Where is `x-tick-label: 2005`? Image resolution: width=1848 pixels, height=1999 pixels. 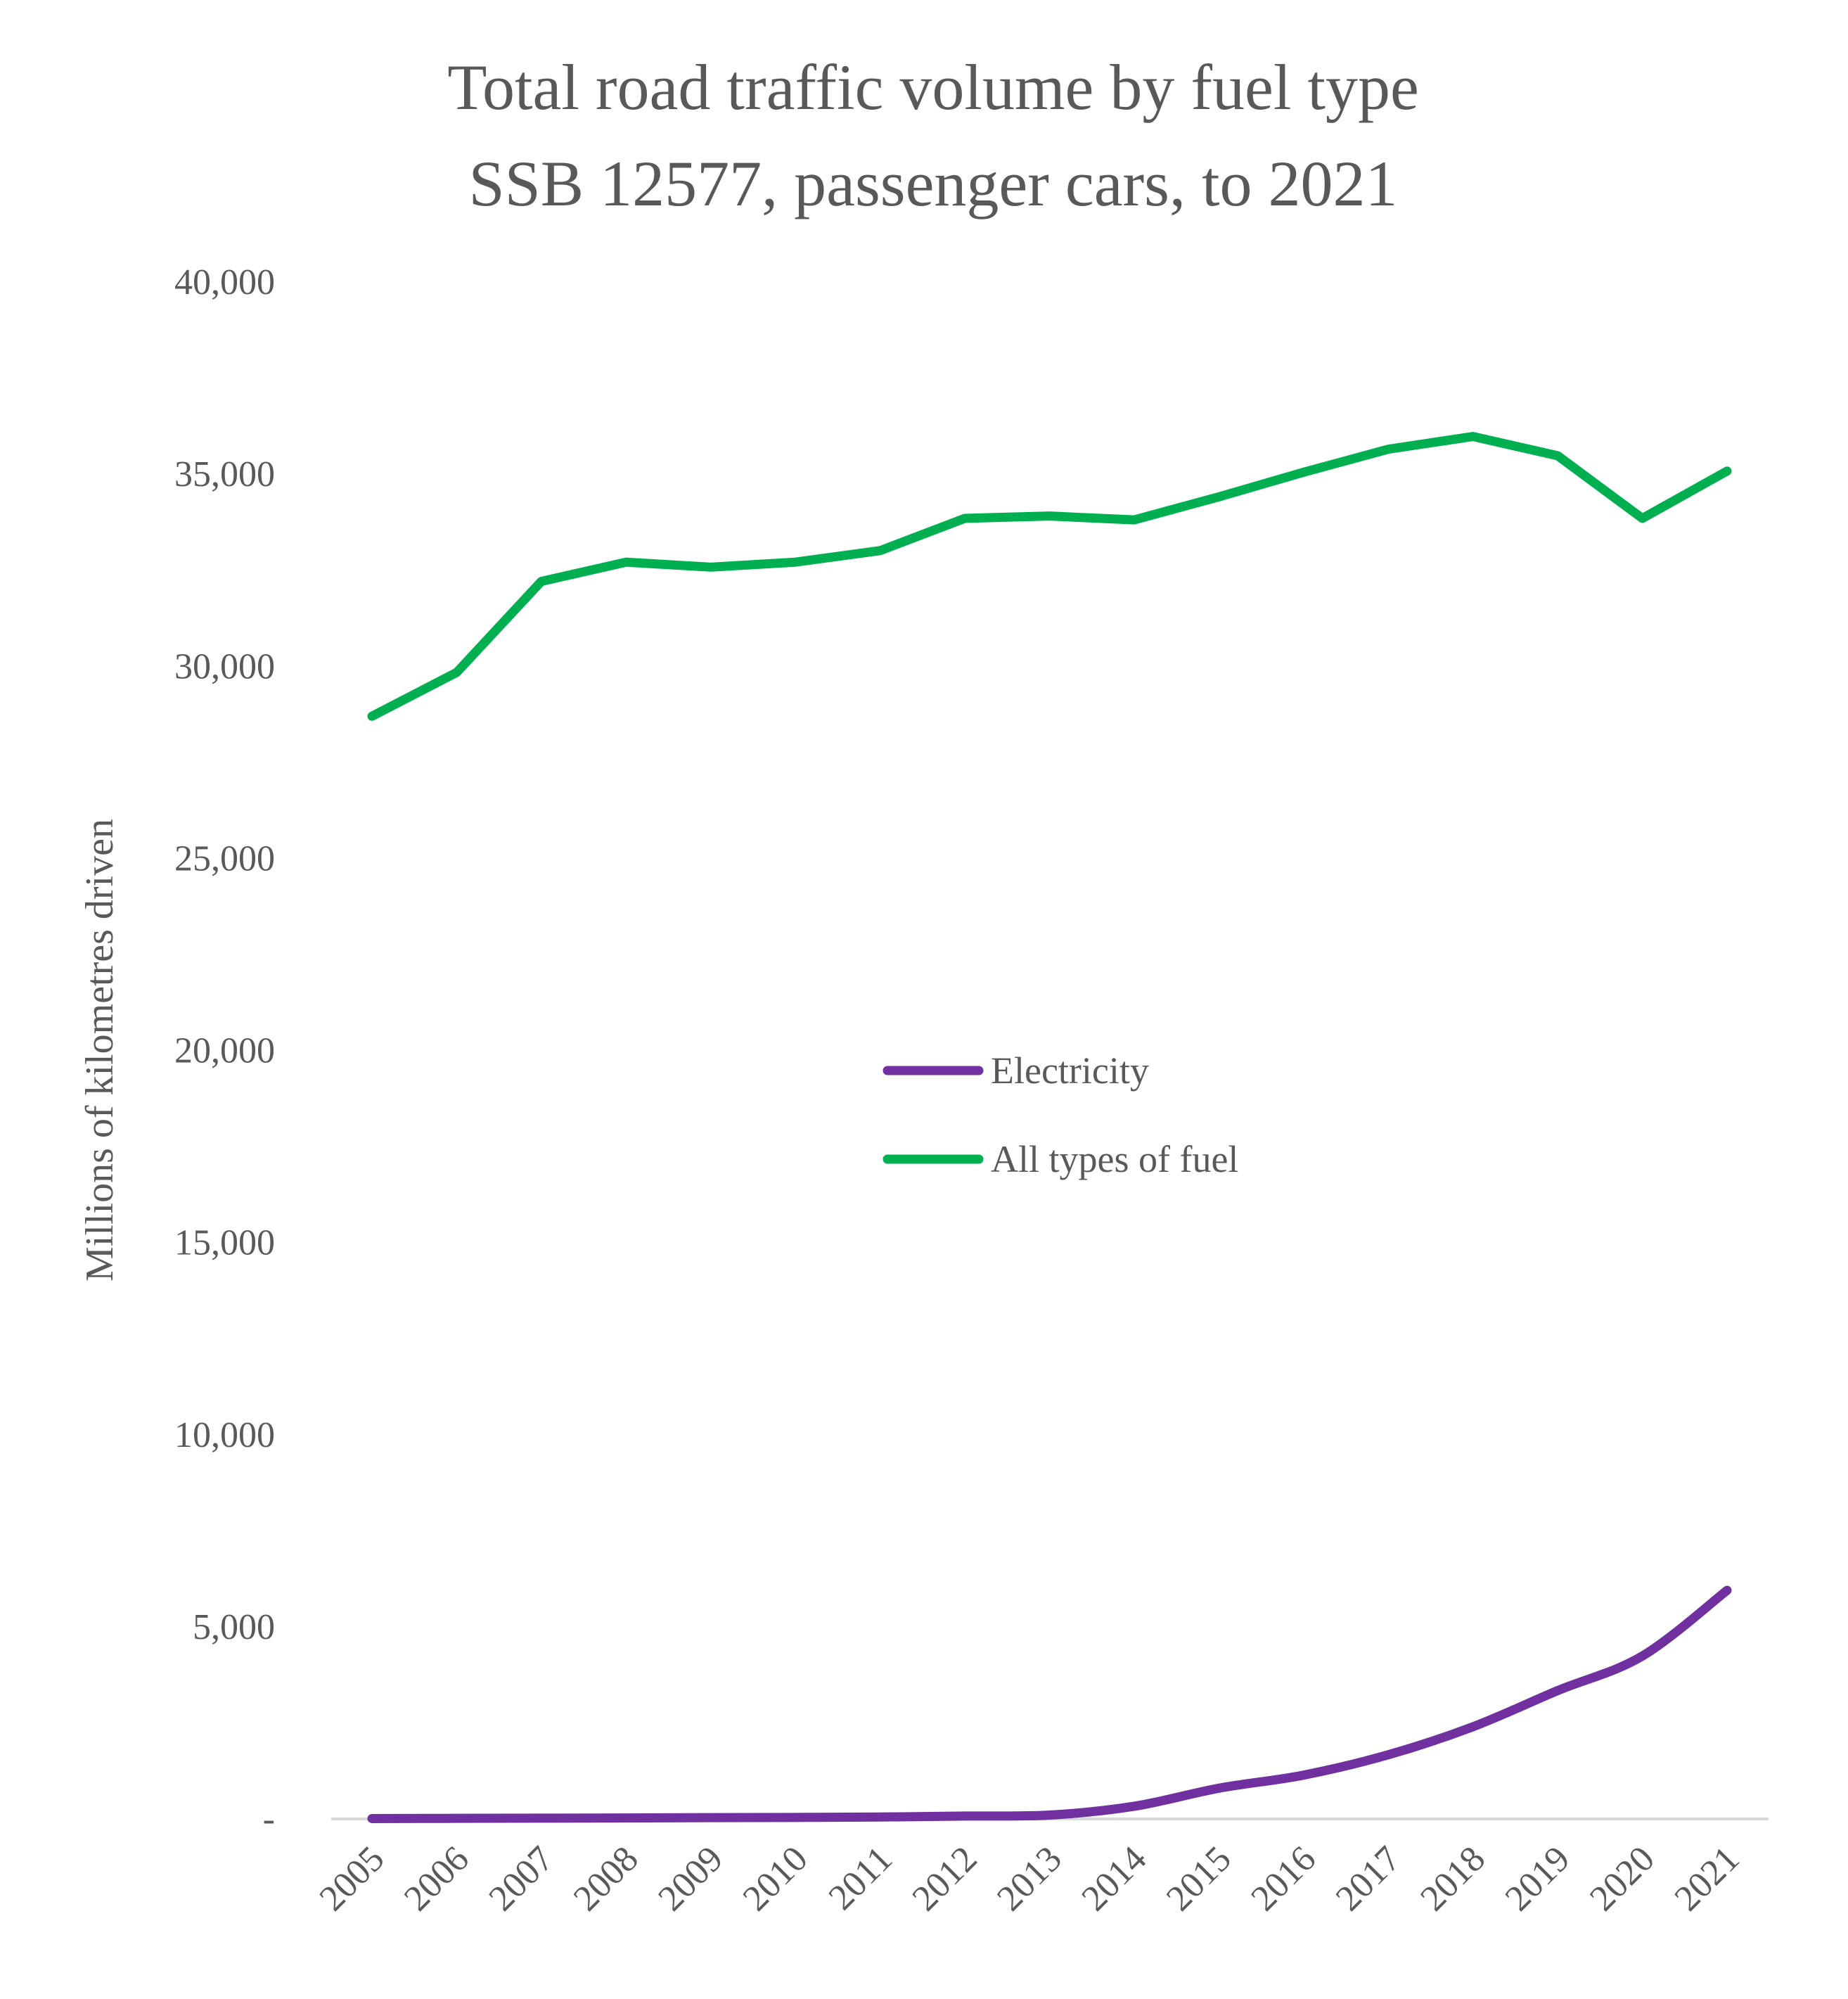 x-tick-label: 2005 is located at coordinates (352, 1879).